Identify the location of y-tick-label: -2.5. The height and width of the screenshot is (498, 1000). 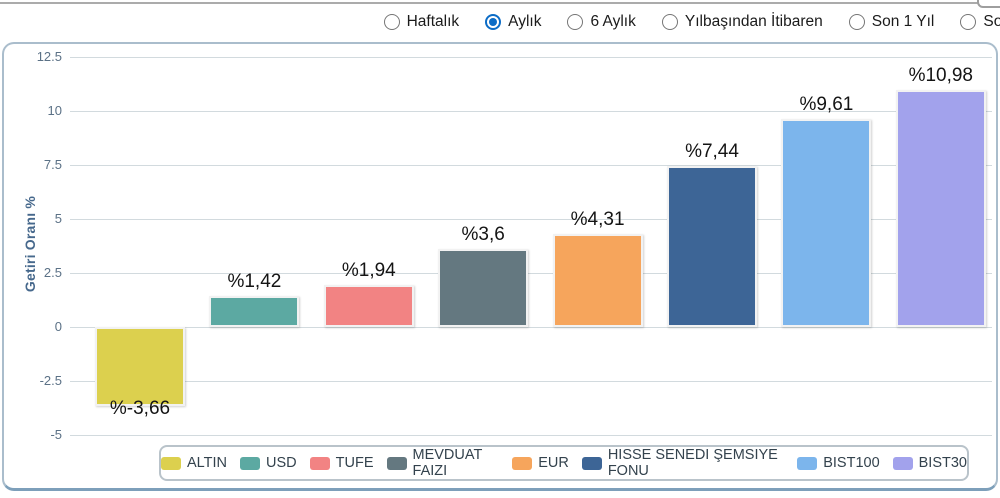
(50, 380).